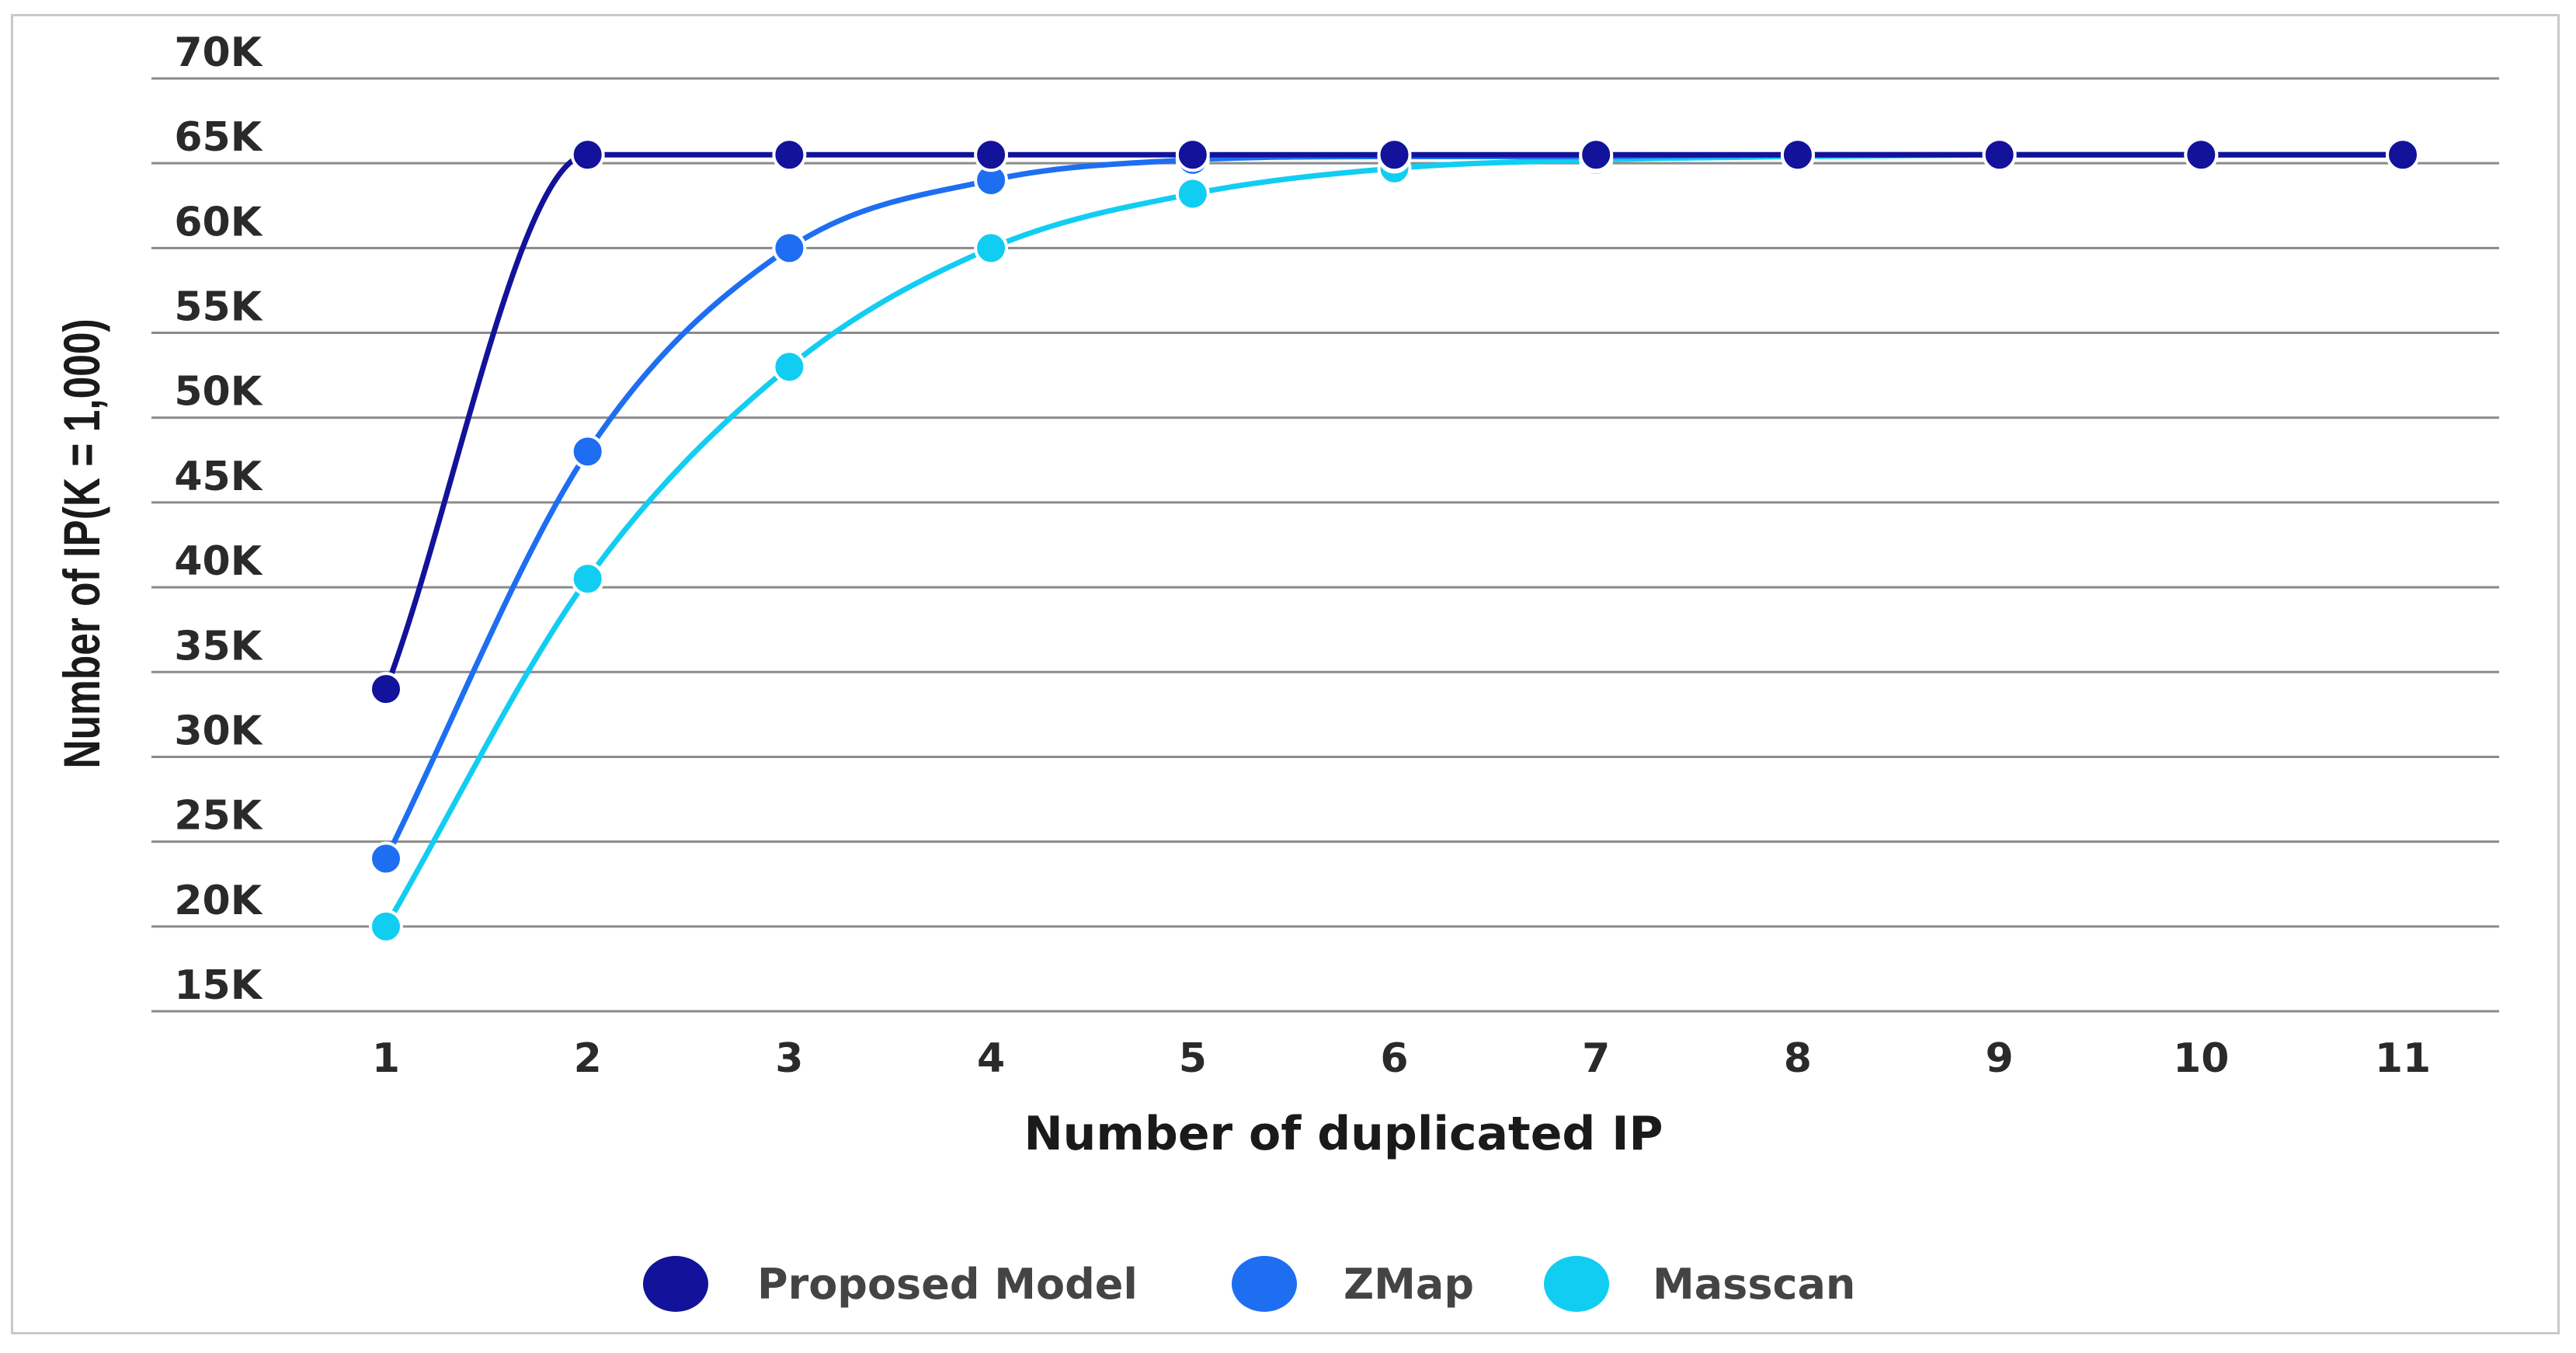 The height and width of the screenshot is (1353, 2576). What do you see at coordinates (1343, 1134) in the screenshot?
I see `x-axis-label: Number of duplicated IP` at bounding box center [1343, 1134].